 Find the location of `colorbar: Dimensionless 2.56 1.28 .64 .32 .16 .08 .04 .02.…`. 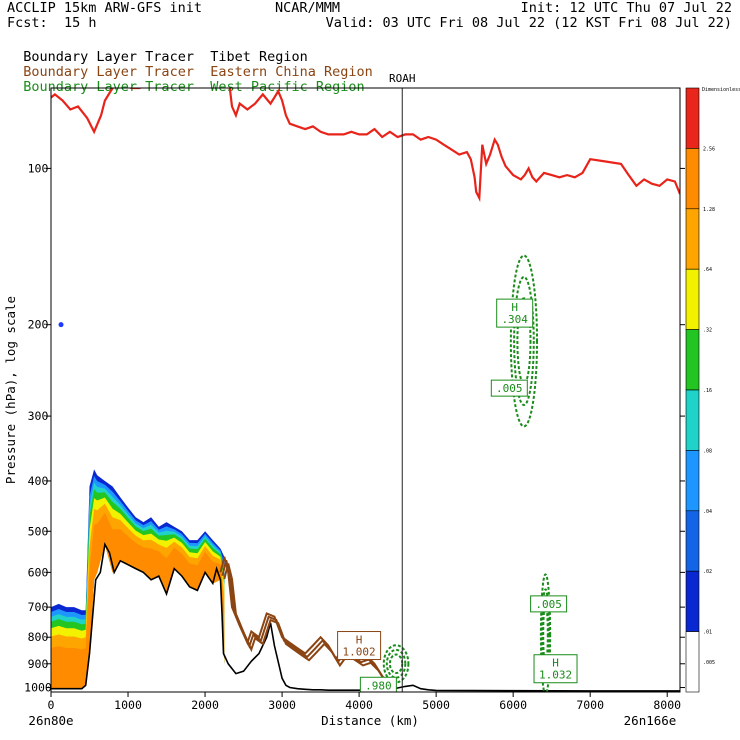

colorbar: Dimensionless 2.56 1.28 .64 .32 .16 .08 .04 .02.… is located at coordinates (712, 390).